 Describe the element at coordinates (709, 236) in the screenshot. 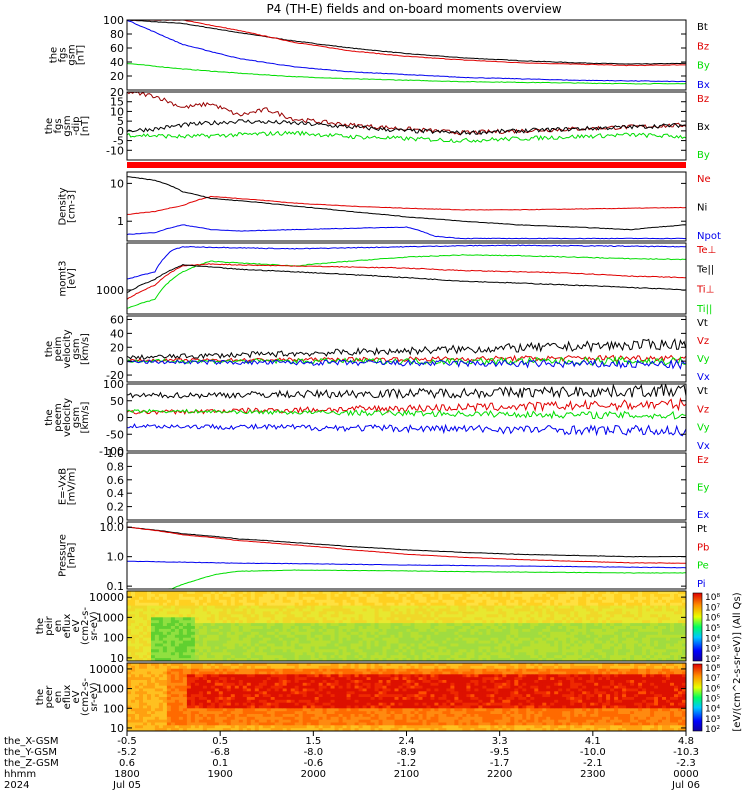

I see `legend-Npot: Npot` at that location.